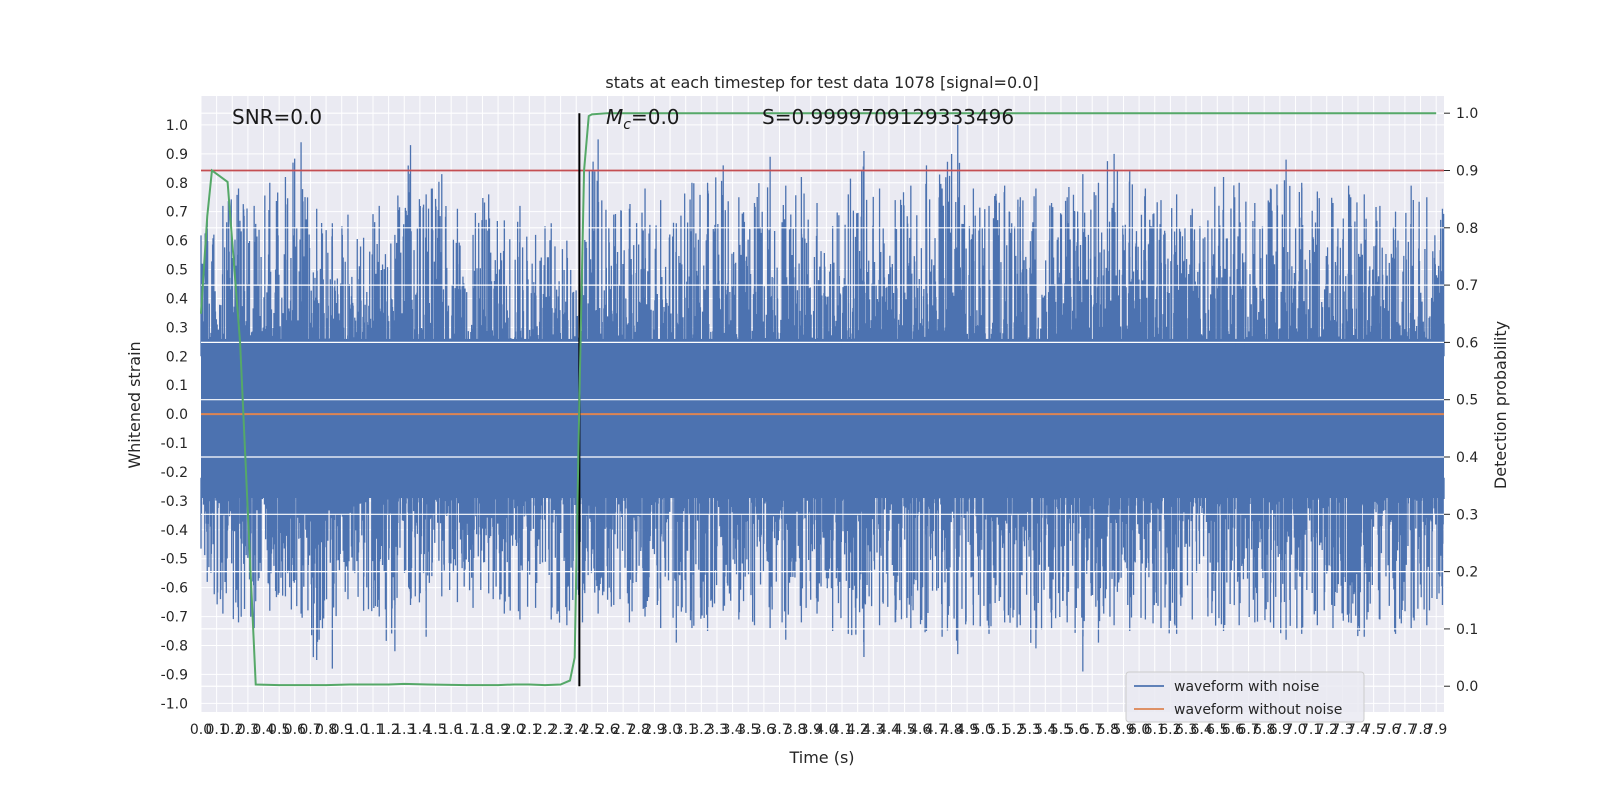 This screenshot has width=1600, height=800. Describe the element at coordinates (420, 730) in the screenshot. I see `x-tick-label: 1.4` at that location.